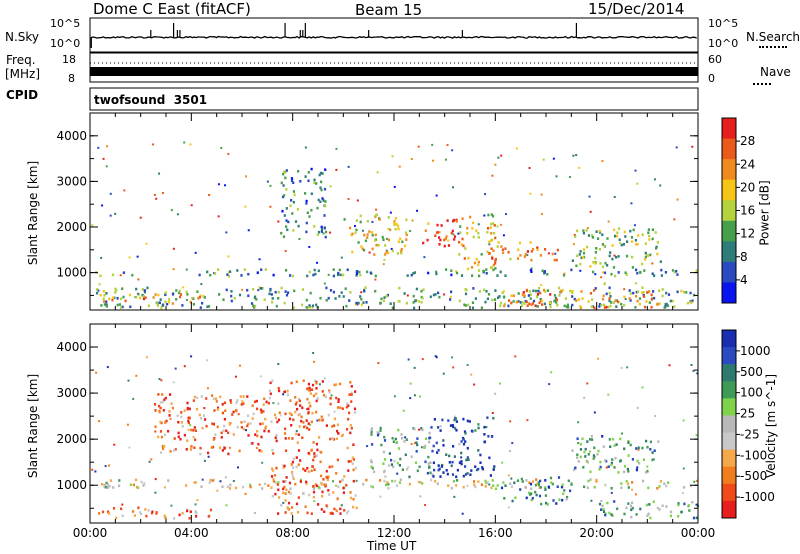  I want to click on power-colorbar-cell, so click(729, 149).